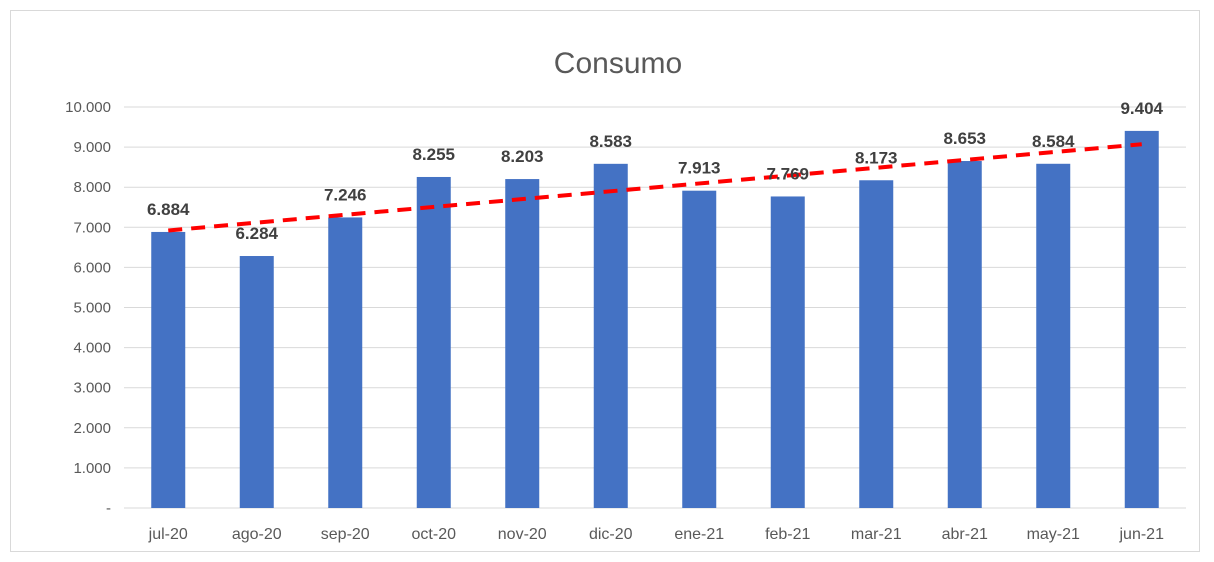 The image size is (1214, 562). Describe the element at coordinates (876, 534) in the screenshot. I see `x-tick-label: mar-21` at that location.